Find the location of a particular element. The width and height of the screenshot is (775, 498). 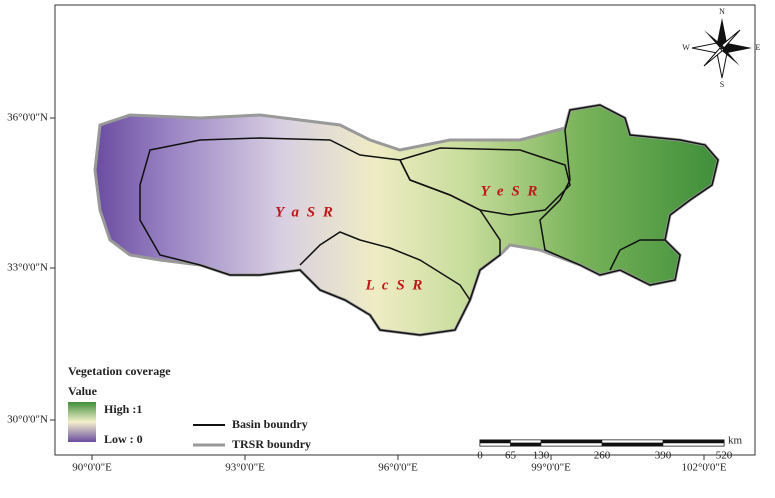

scale-bar-label: 65 is located at coordinates (511, 456).